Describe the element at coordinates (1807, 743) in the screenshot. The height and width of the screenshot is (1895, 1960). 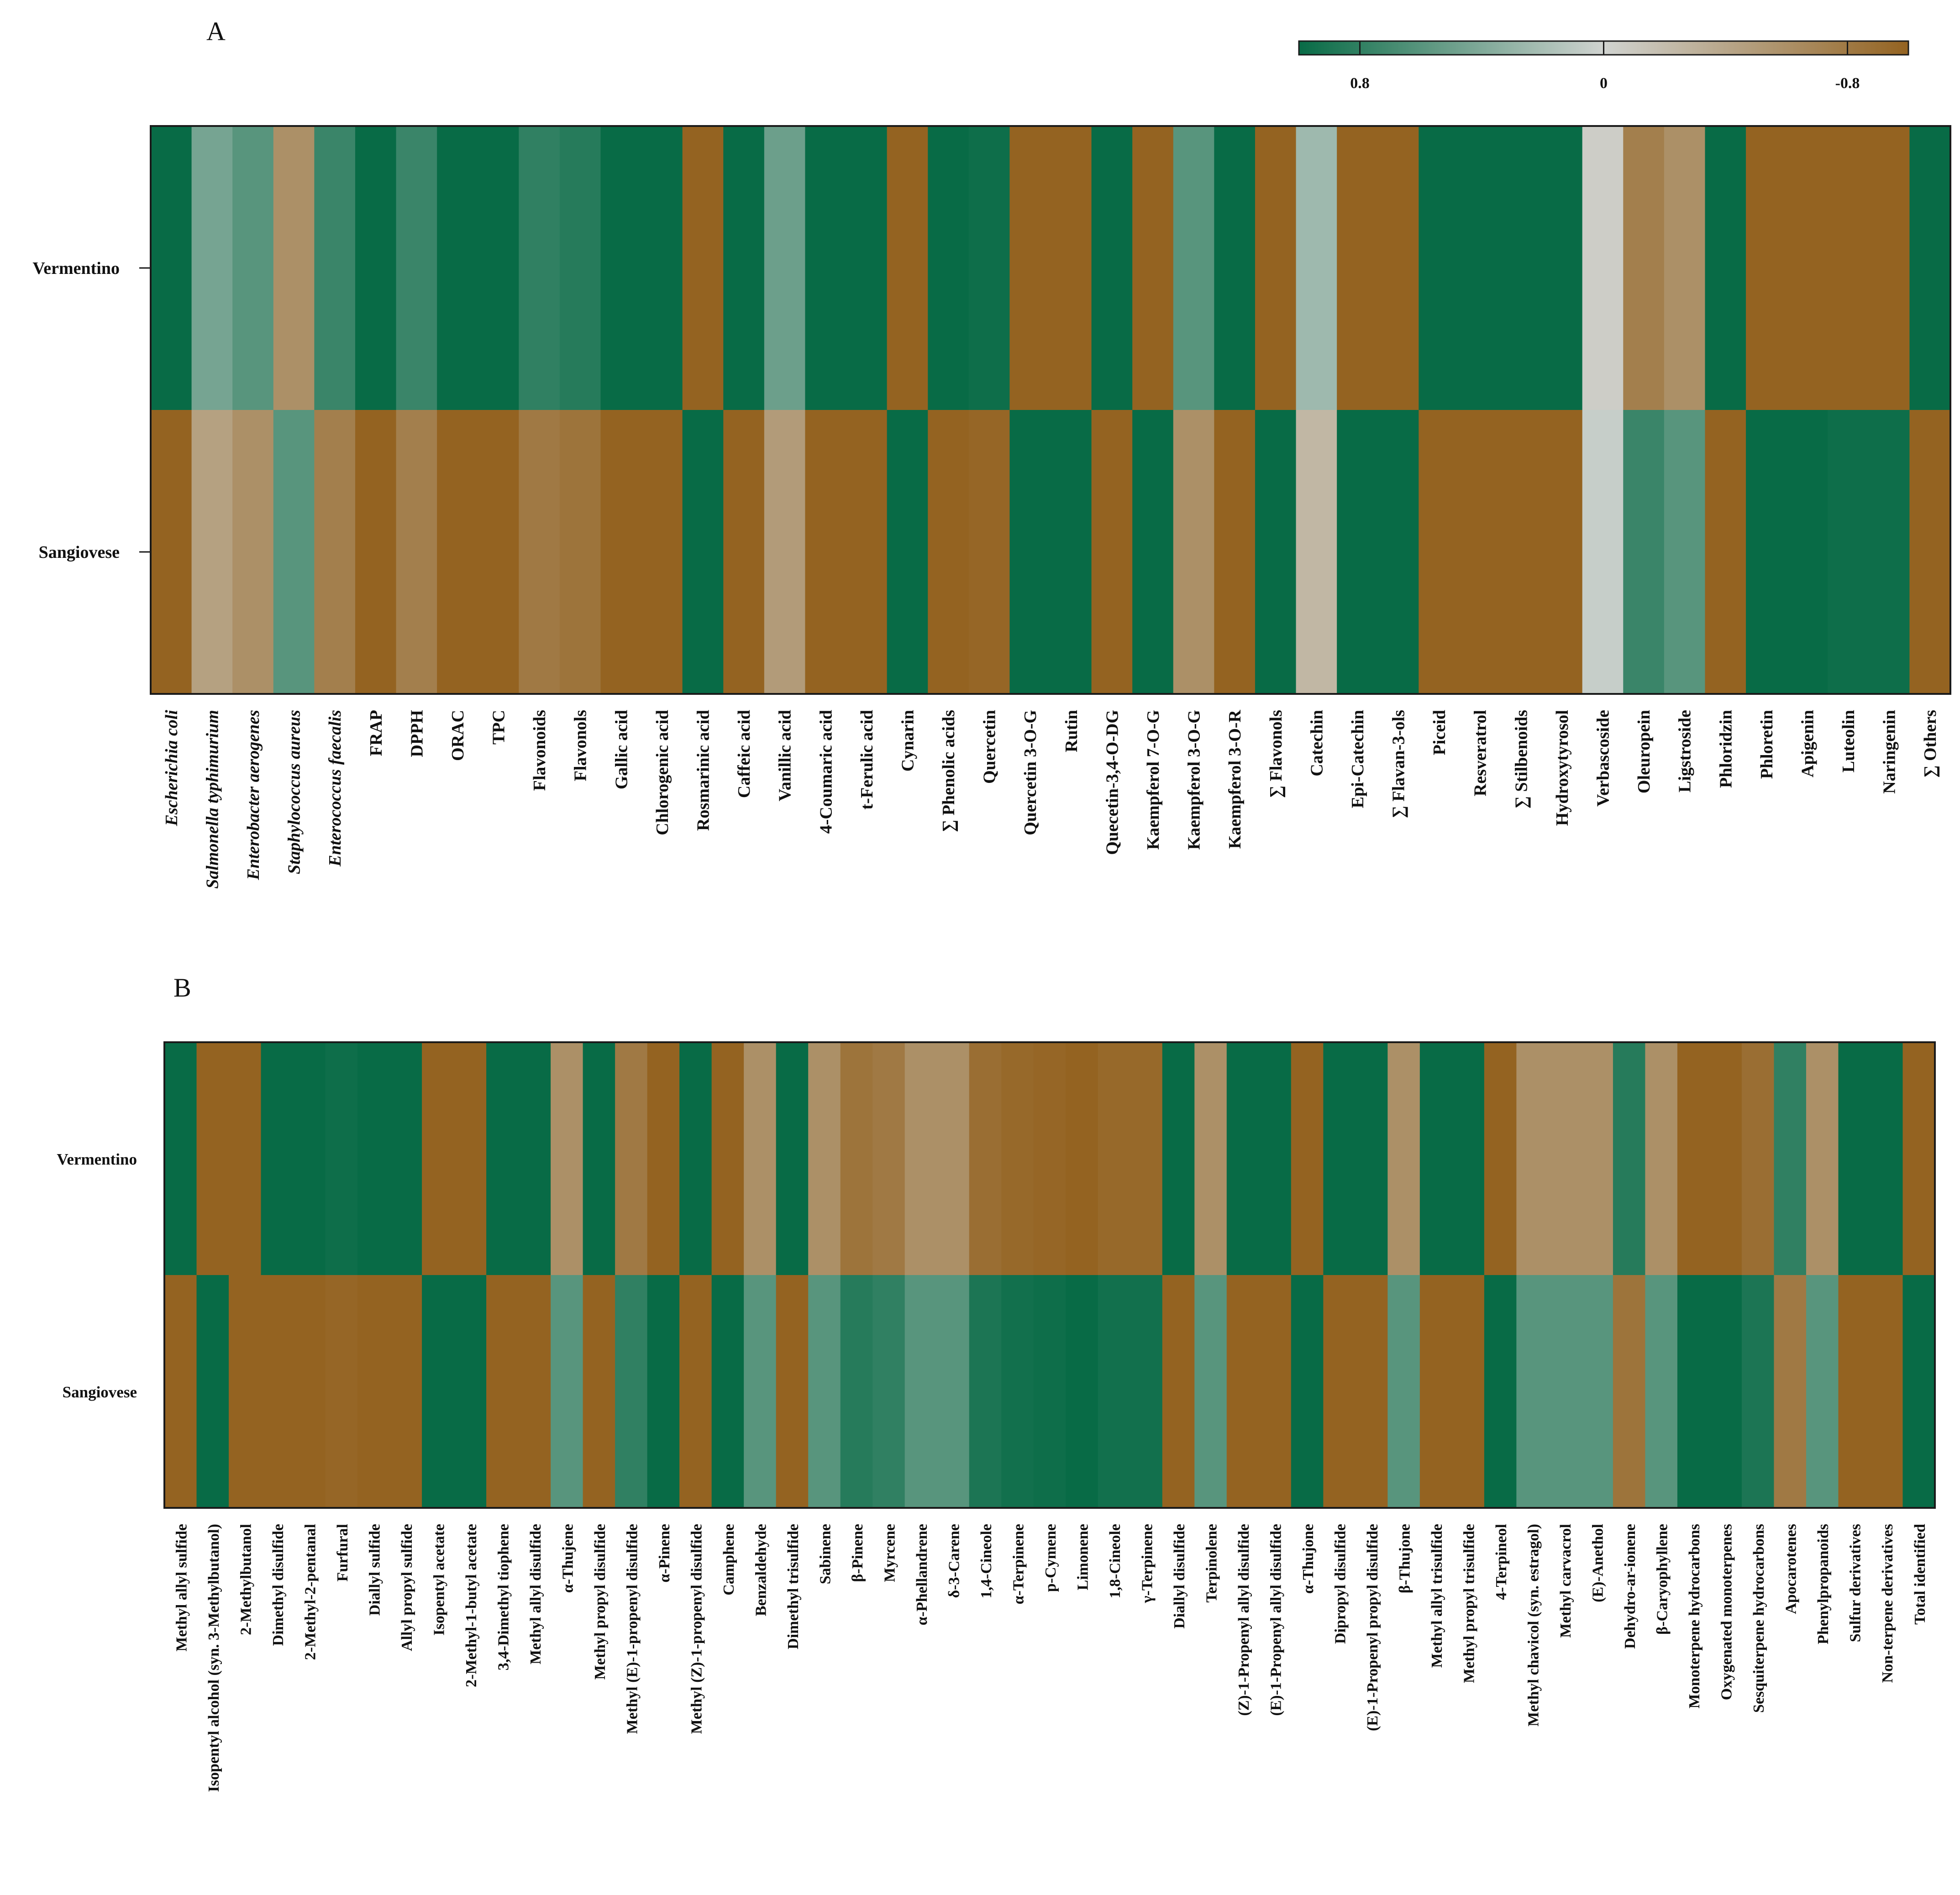
I see `column-label: Apigenin` at that location.